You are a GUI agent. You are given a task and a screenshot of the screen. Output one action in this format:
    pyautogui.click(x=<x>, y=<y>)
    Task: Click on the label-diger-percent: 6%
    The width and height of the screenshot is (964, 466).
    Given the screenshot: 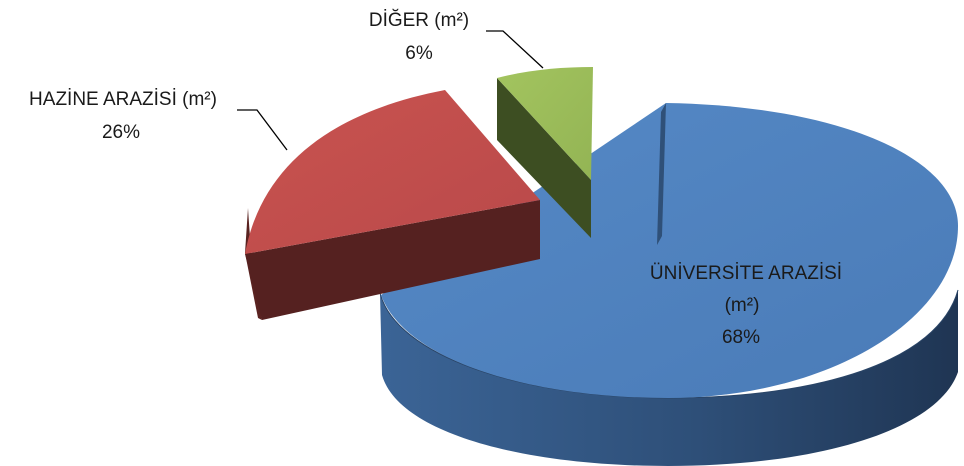 What is the action you would take?
    pyautogui.click(x=419, y=53)
    